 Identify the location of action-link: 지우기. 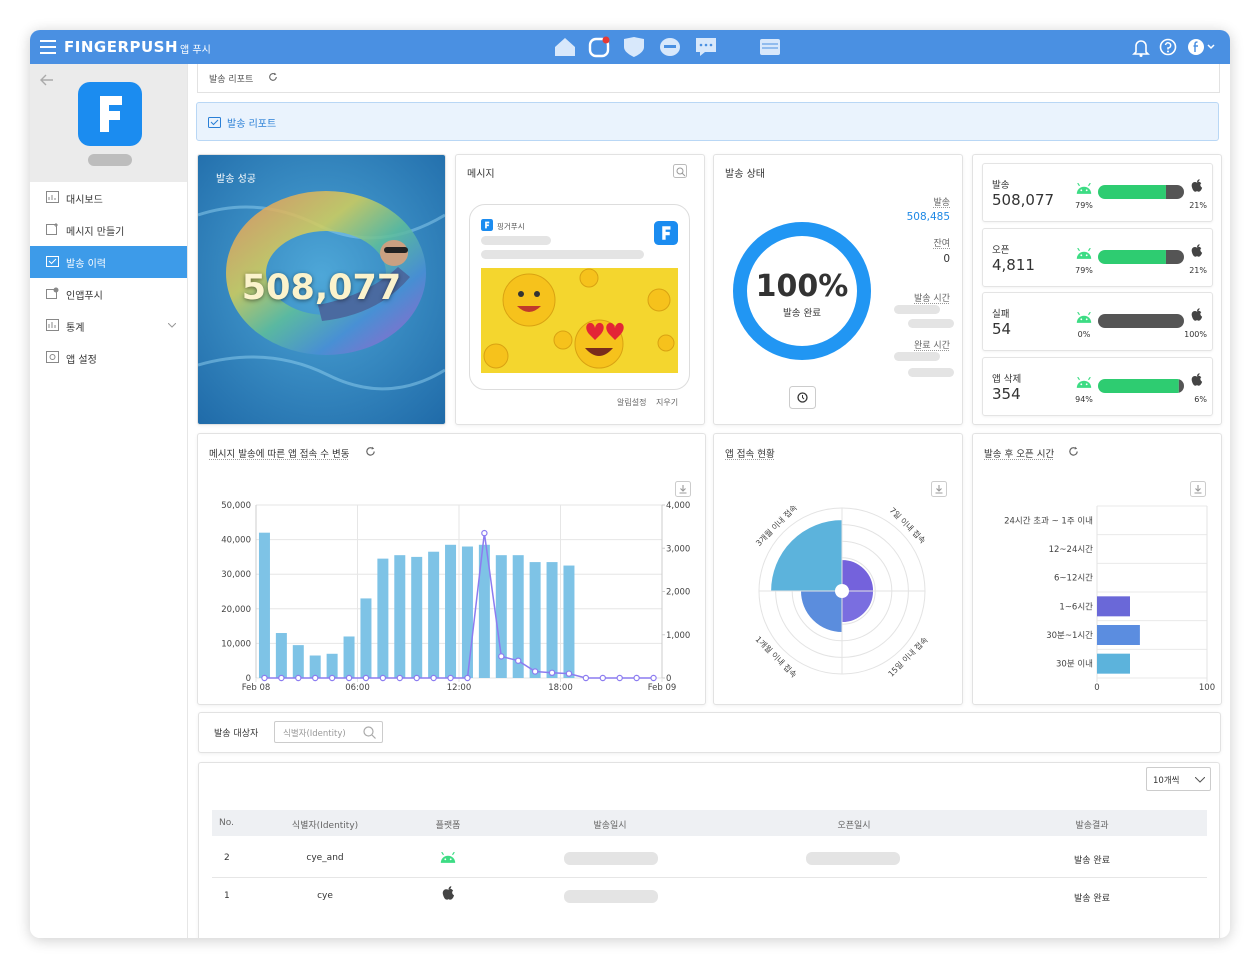
(667, 402).